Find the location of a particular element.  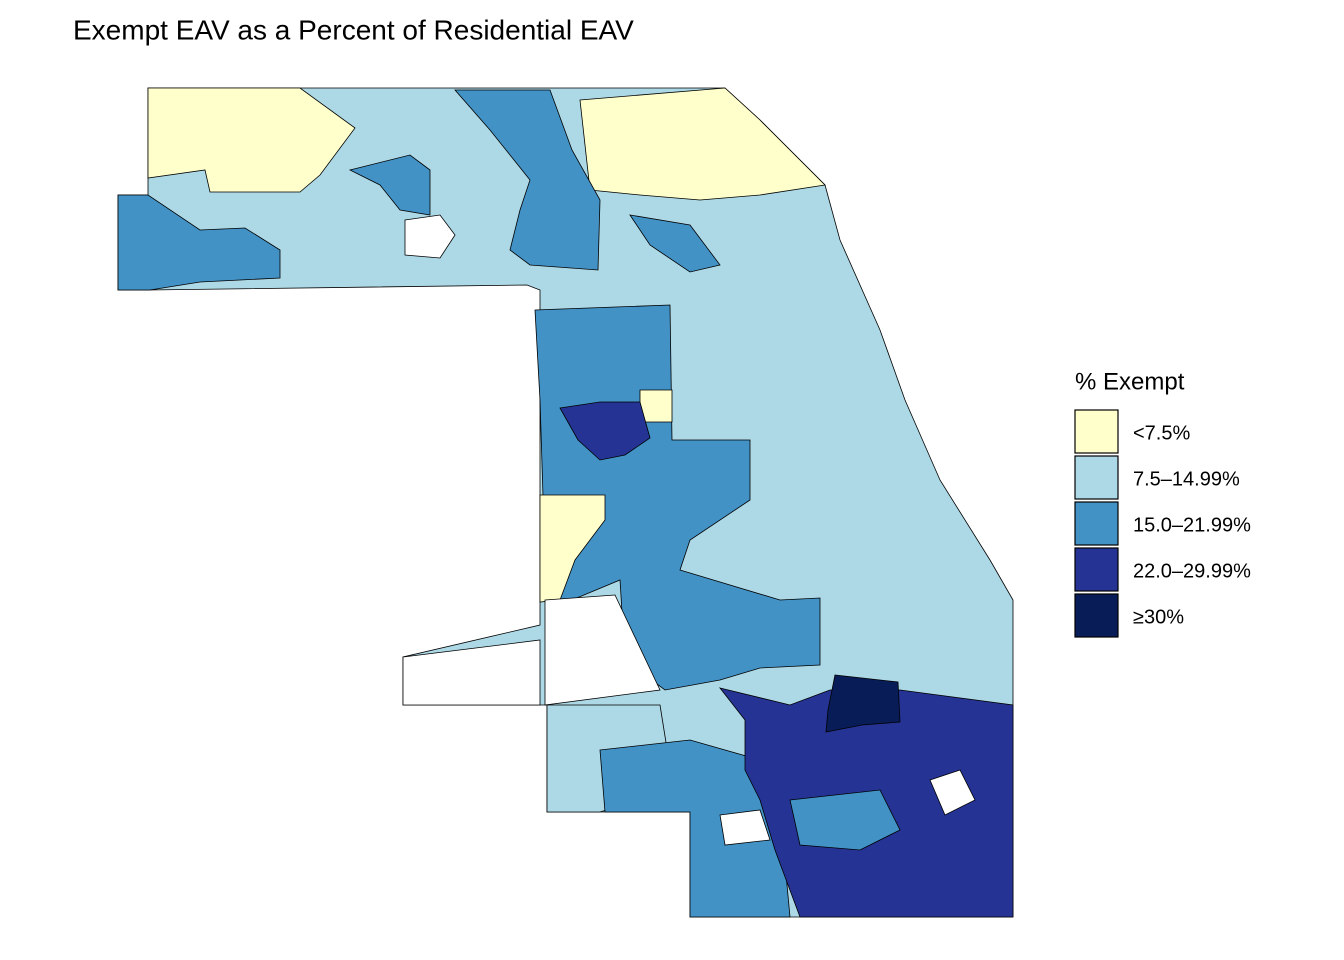

legend-label: ≥30% is located at coordinates (1158, 617).